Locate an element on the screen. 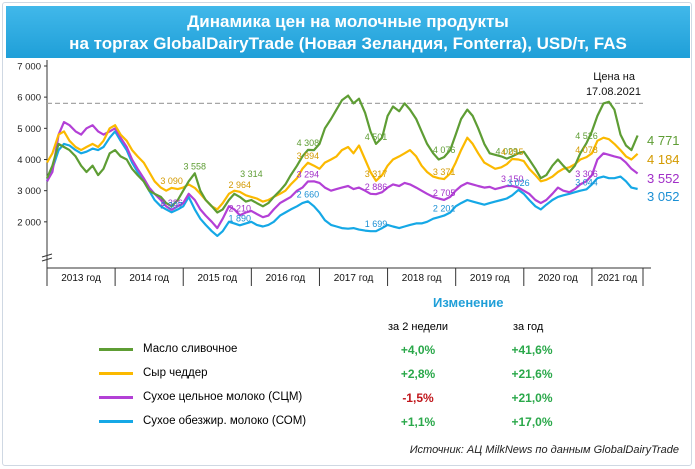 This screenshot has width=695, height=469. x-tick-label: 2018 год is located at coordinates (422, 278).